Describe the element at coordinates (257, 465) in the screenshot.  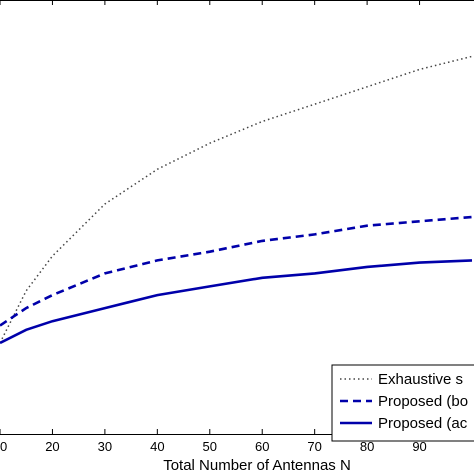
I see `x-axis-label: Total Number of Antennas N` at that location.